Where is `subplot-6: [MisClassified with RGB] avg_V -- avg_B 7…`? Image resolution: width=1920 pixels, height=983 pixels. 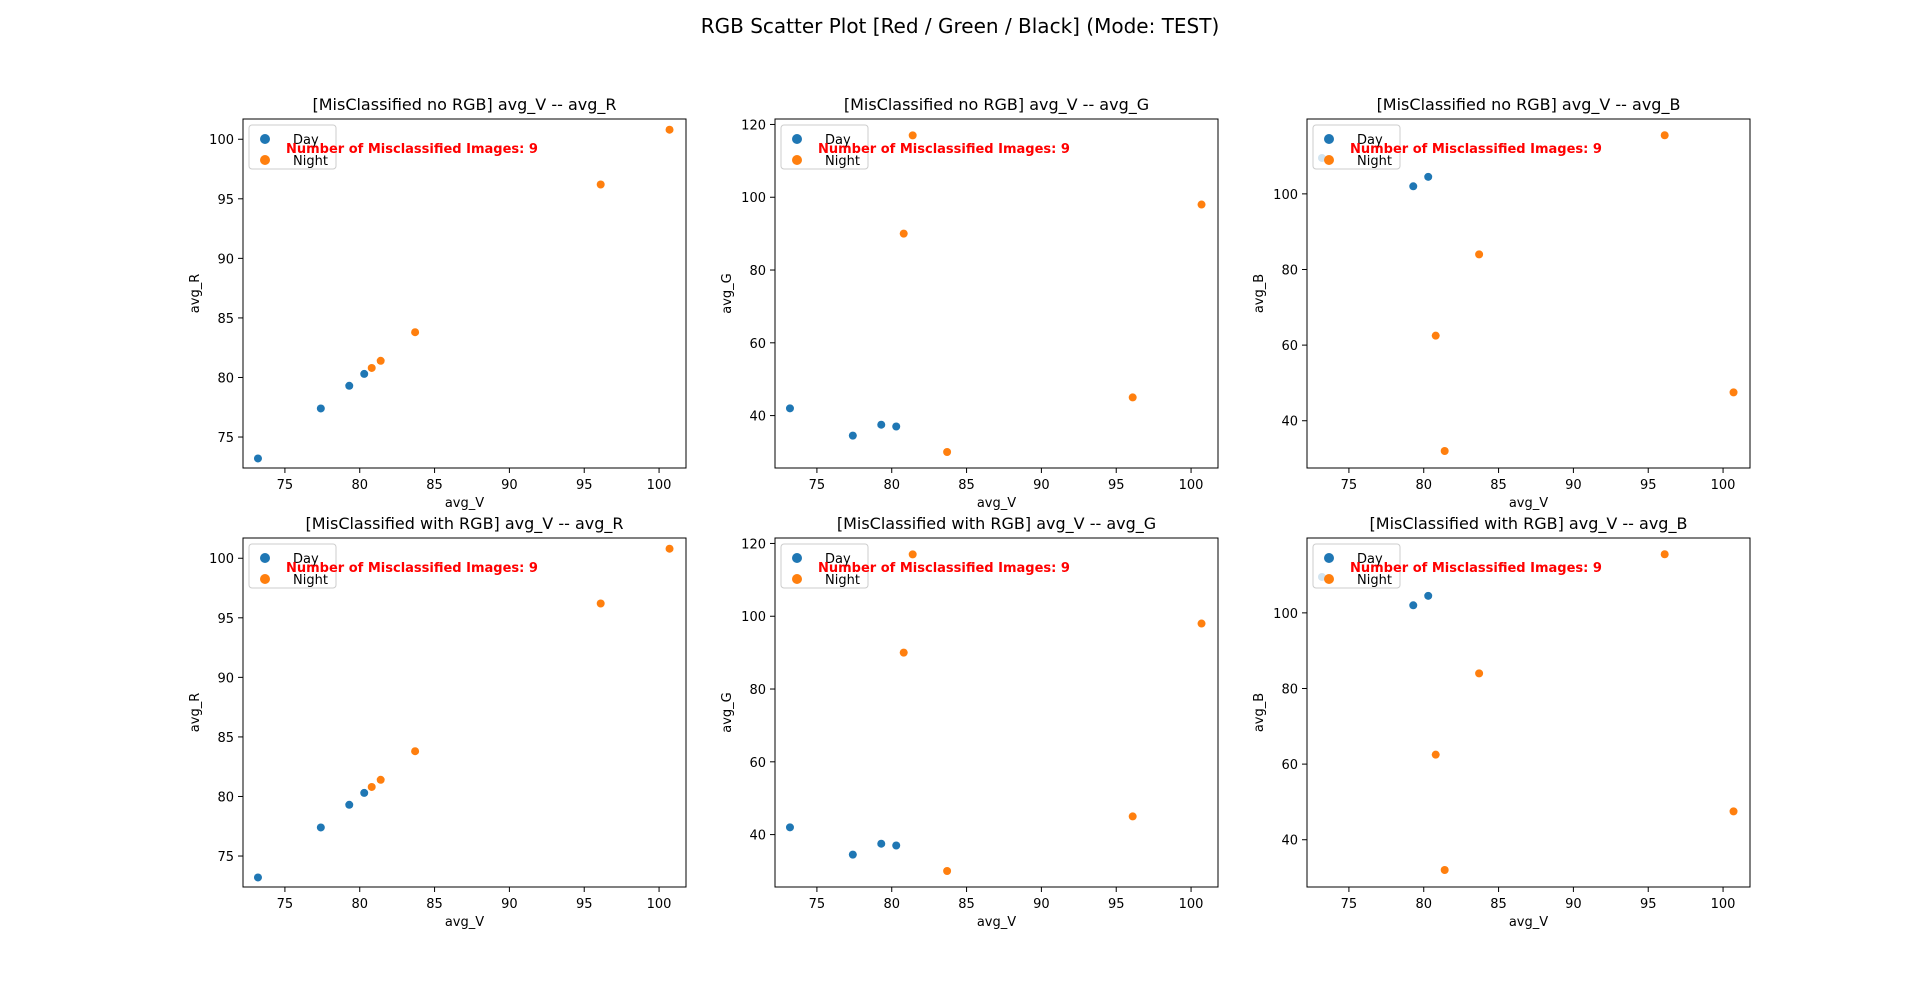
subplot-6: [MisClassified with RGB] avg_V -- avg_B 7… is located at coordinates (1501, 722).